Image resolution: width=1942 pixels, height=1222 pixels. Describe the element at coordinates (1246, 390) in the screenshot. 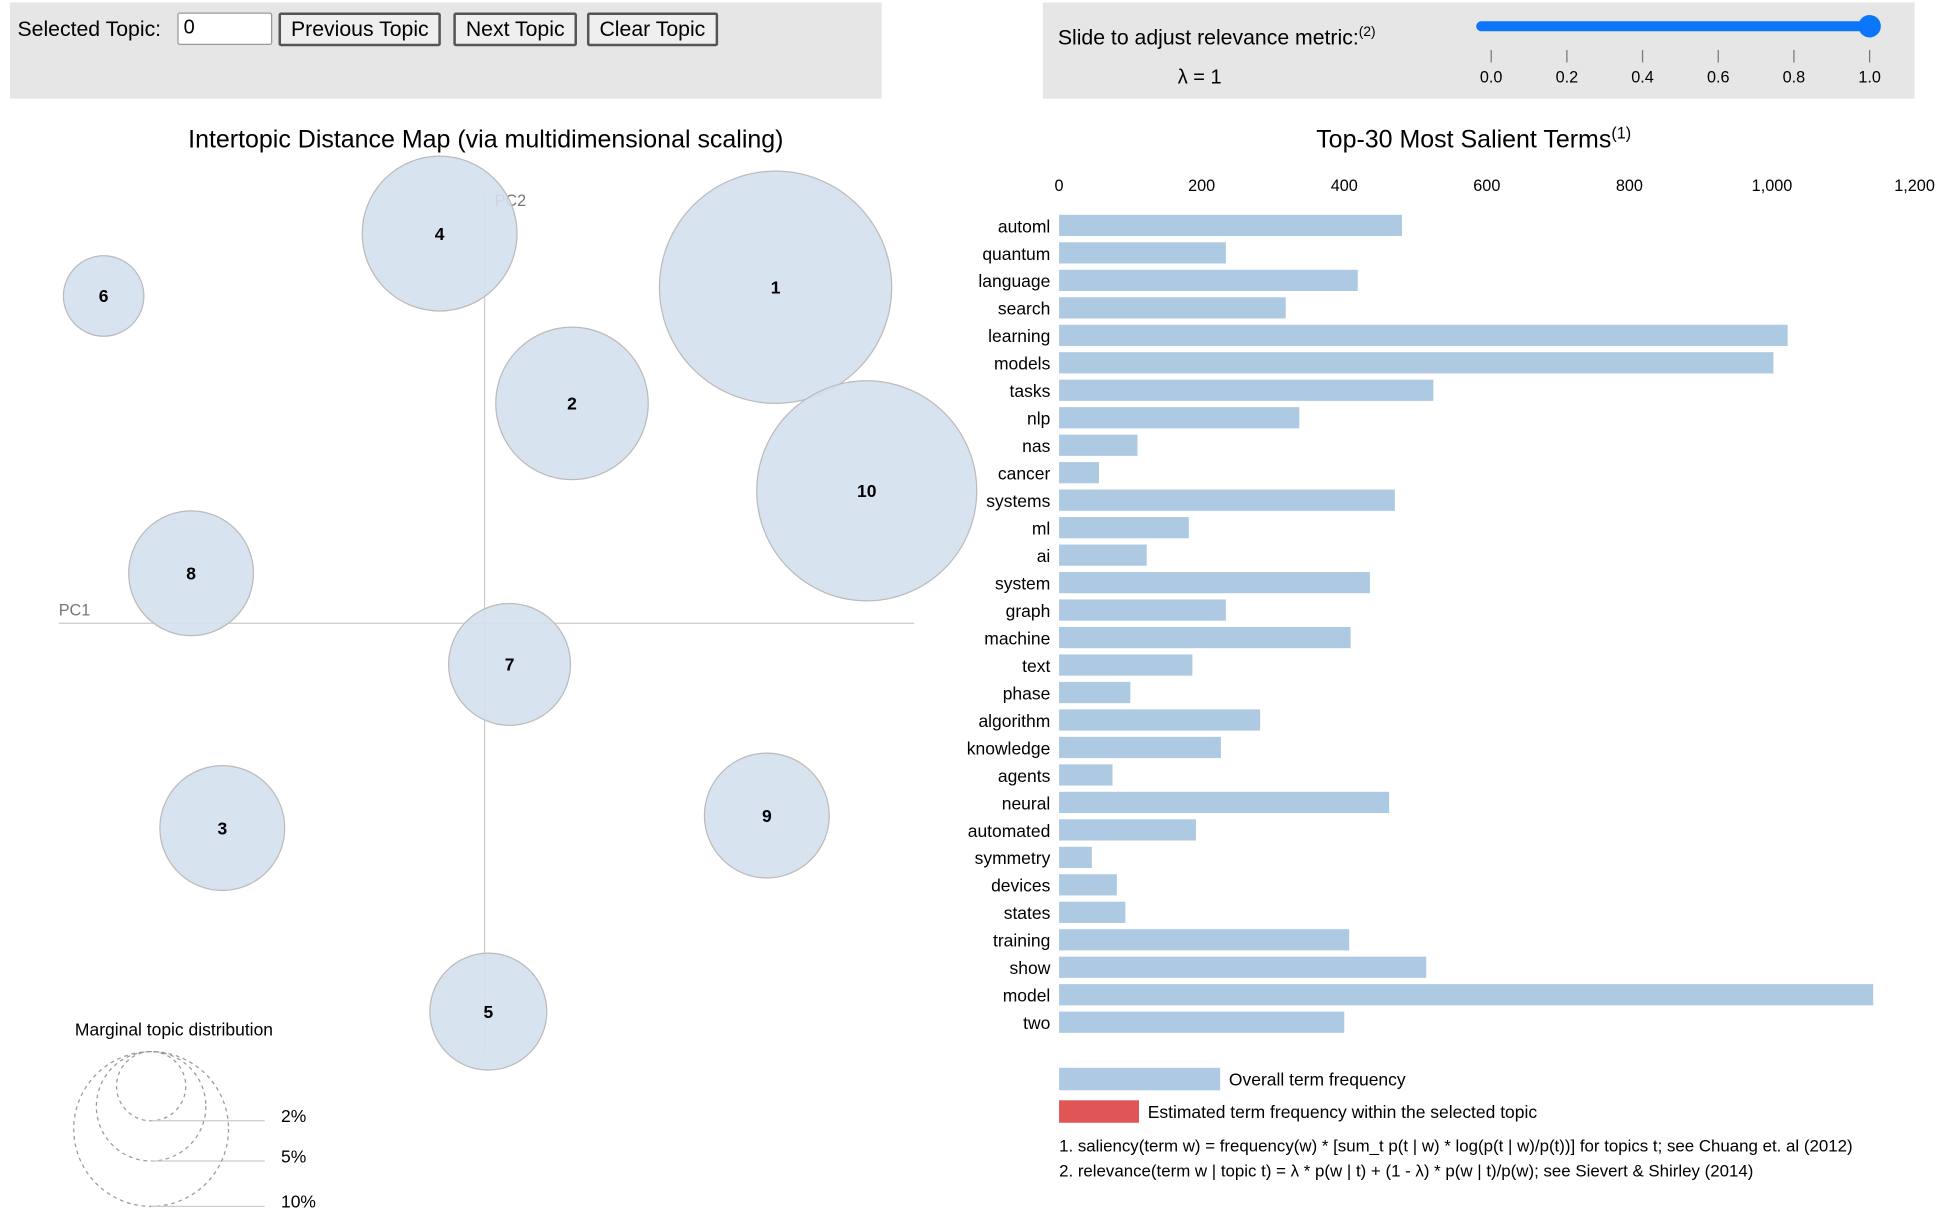

I see `bar-tasks` at that location.